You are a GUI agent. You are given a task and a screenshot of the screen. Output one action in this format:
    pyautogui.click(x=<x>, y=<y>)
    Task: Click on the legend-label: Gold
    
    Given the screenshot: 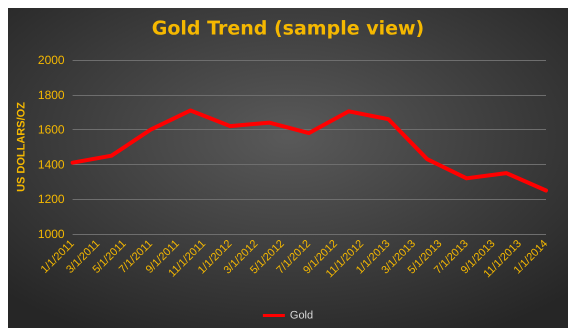 What is the action you would take?
    pyautogui.click(x=302, y=316)
    